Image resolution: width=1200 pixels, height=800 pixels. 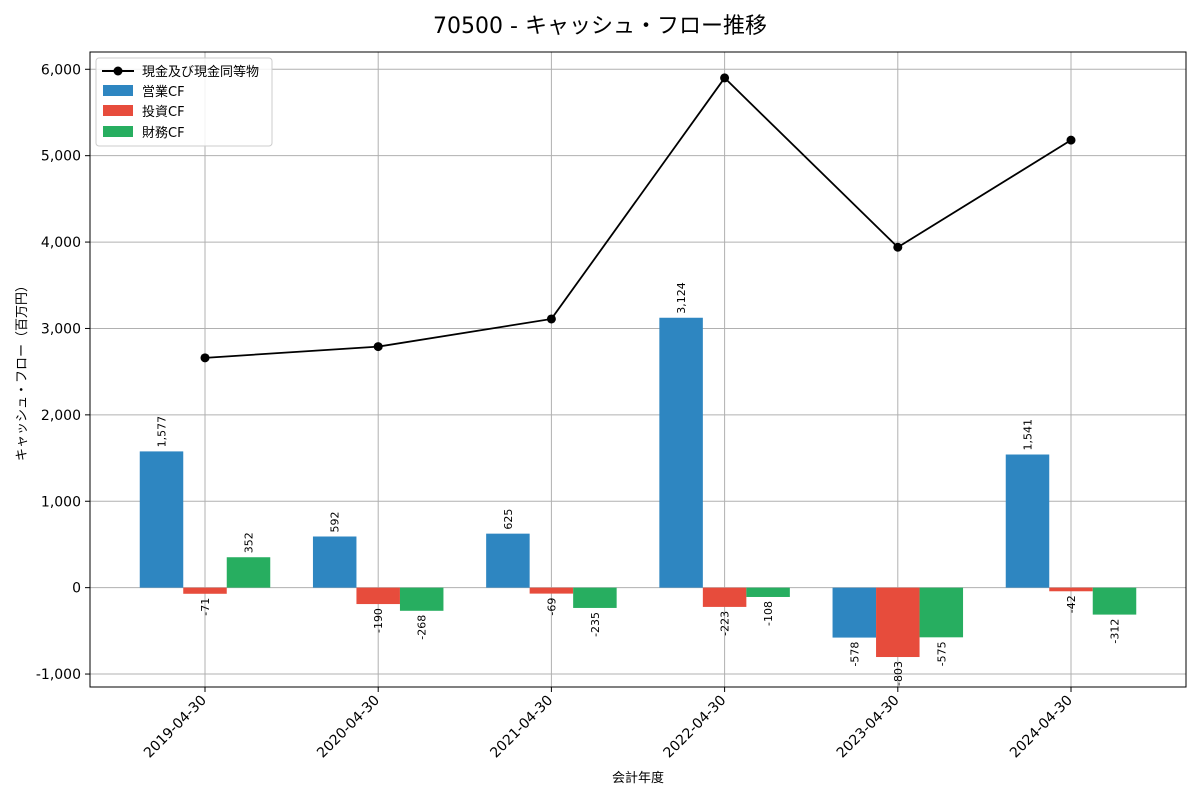 What do you see at coordinates (63, 372) in the screenshot?
I see `y-axis-ticks: -1,000 0 1,000 2,000 3,000 4,000 5,000 6,000` at bounding box center [63, 372].